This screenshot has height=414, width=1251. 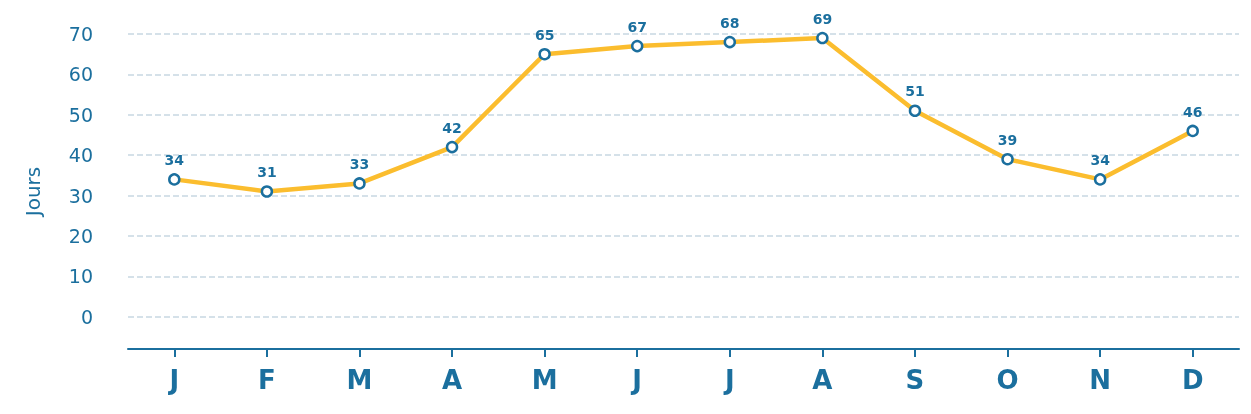 What do you see at coordinates (915, 91) in the screenshot?
I see `data-label: 51` at bounding box center [915, 91].